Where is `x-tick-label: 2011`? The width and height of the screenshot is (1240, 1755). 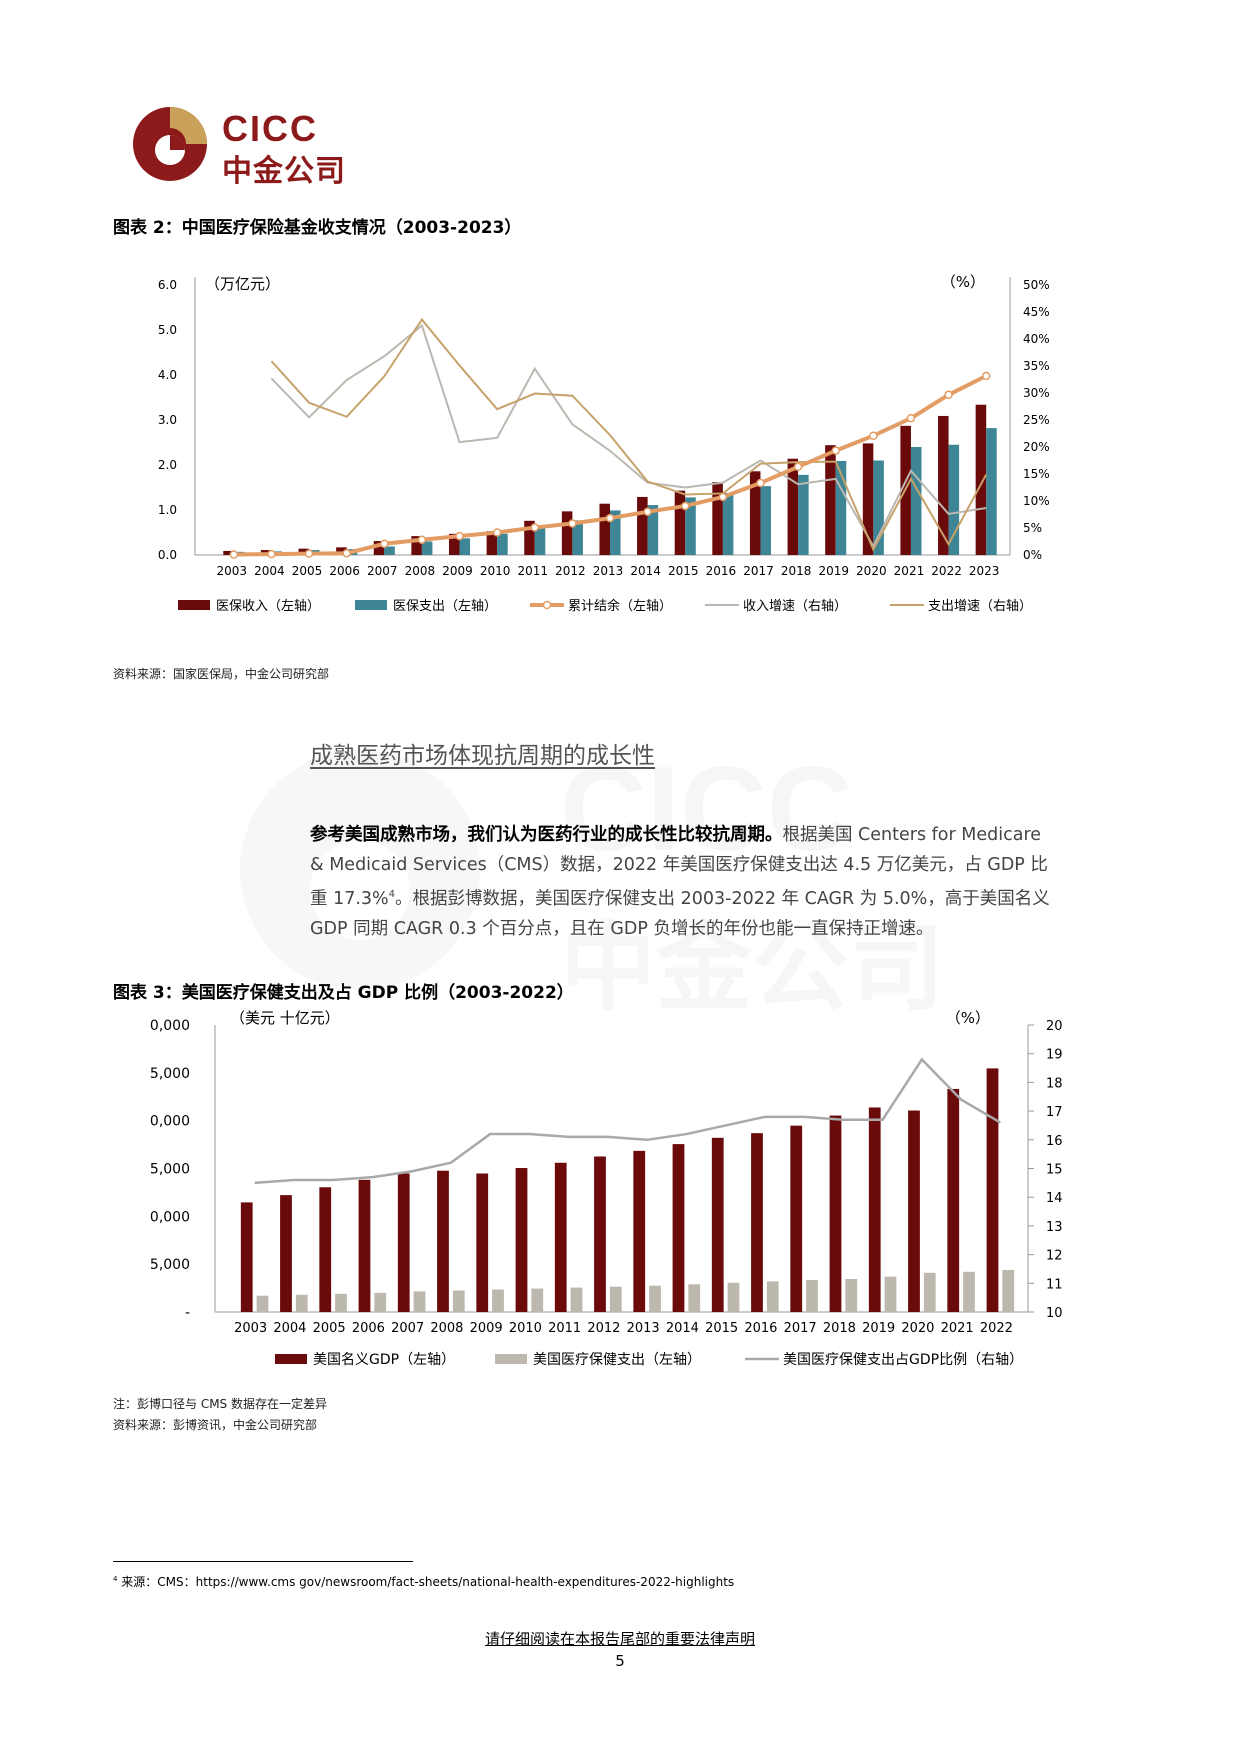 x-tick-label: 2011 is located at coordinates (532, 571).